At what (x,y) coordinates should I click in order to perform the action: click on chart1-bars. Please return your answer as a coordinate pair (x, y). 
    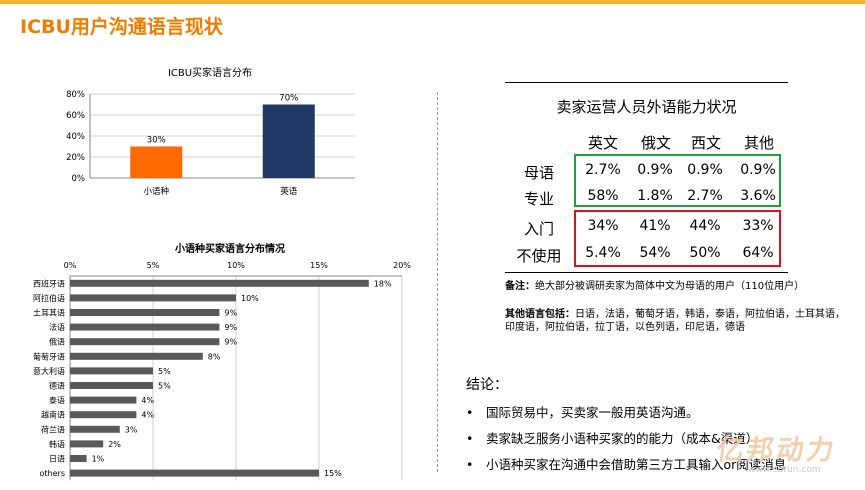
    Looking at the image, I should click on (222, 141).